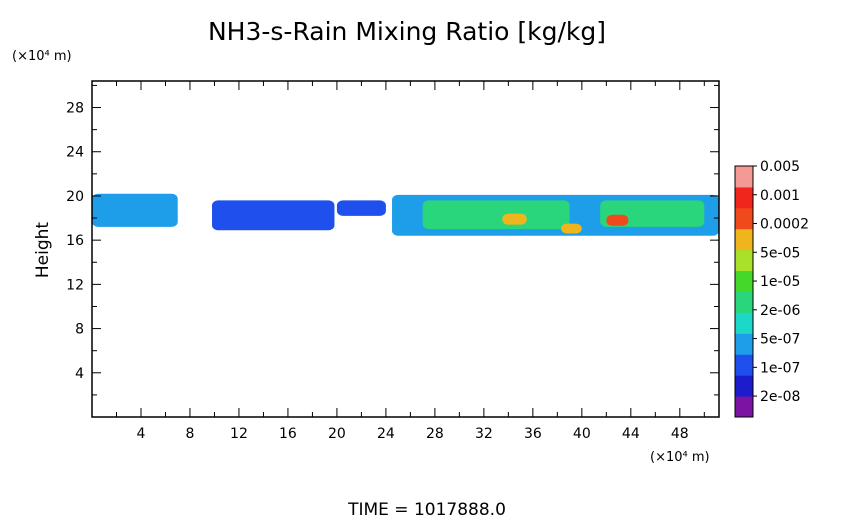 This screenshot has height=519, width=854. I want to click on x-tick-label: 48, so click(680, 434).